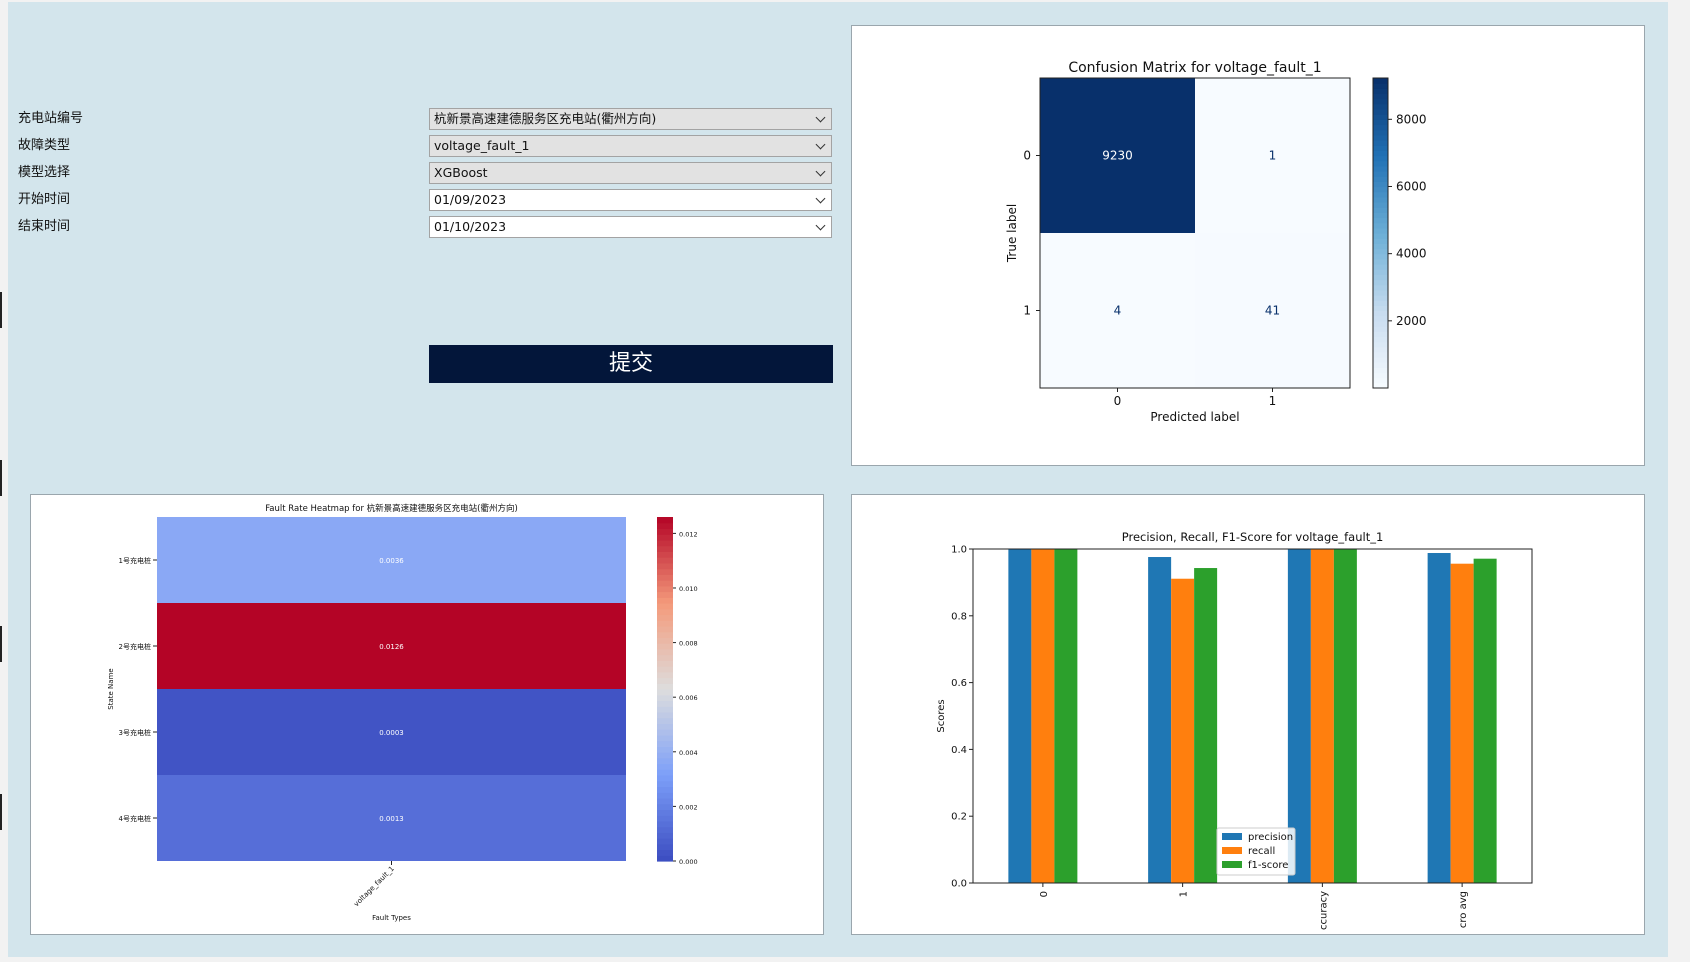 Image resolution: width=1690 pixels, height=962 pixels. Describe the element at coordinates (959, 817) in the screenshot. I see `y-tick-label: 0.2` at that location.